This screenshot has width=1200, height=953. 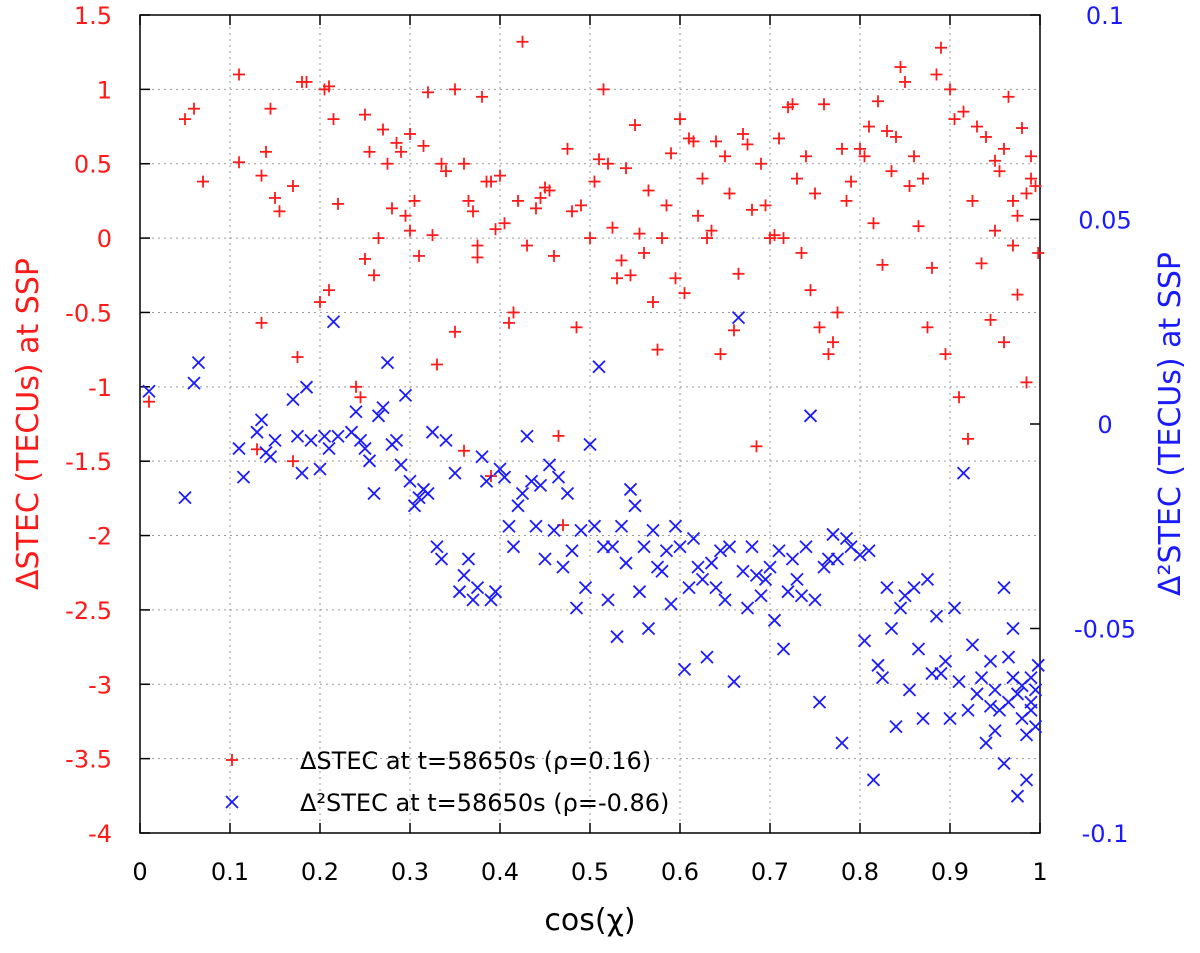 What do you see at coordinates (232, 760) in the screenshot?
I see `legend-plus-icon` at bounding box center [232, 760].